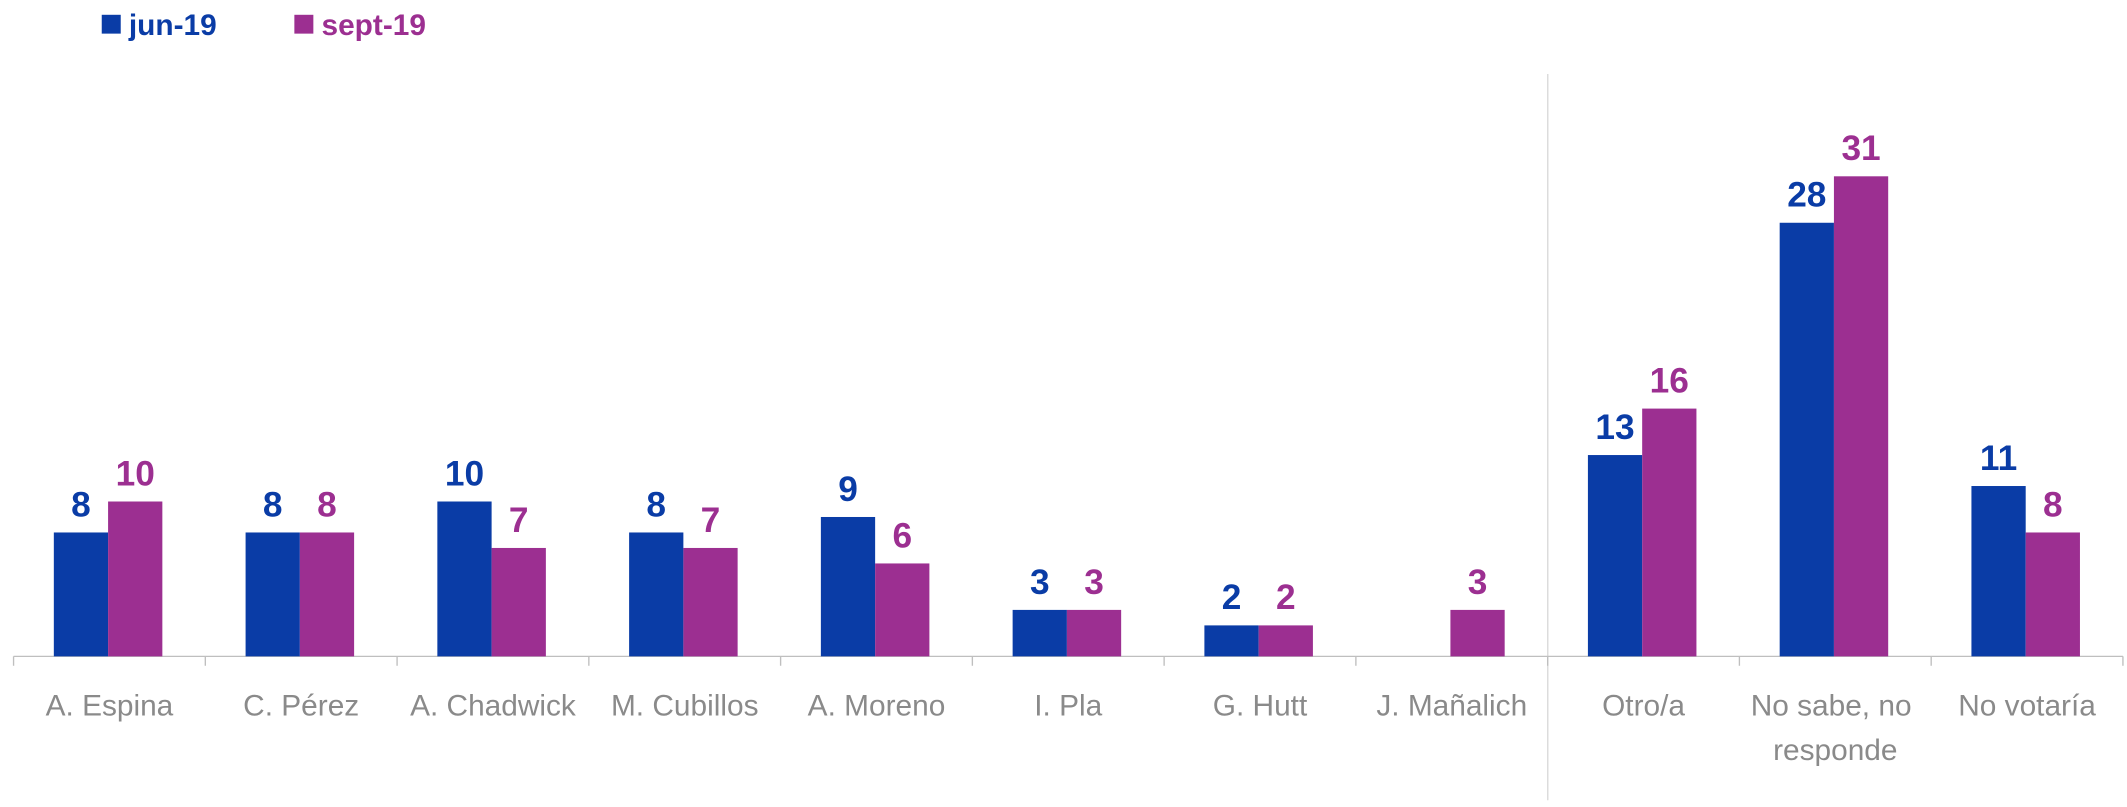 Image resolution: width=2127 pixels, height=807 pixels. Describe the element at coordinates (1068, 706) in the screenshot. I see `x-tick-label: I. Pla` at that location.